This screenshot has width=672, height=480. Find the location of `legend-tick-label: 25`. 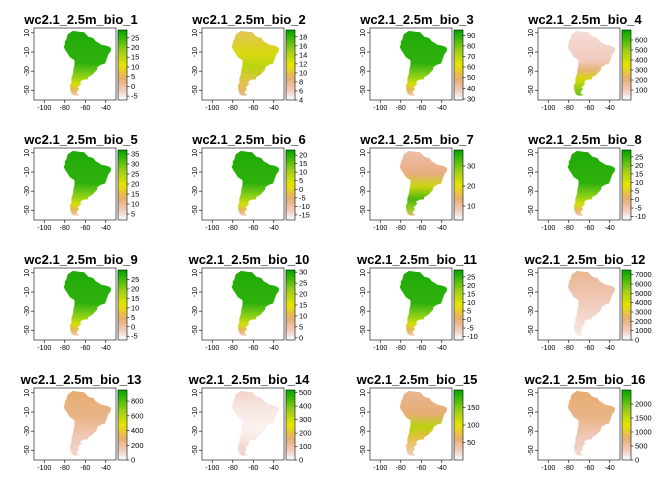

legend-tick-label: 25 is located at coordinates (471, 276).